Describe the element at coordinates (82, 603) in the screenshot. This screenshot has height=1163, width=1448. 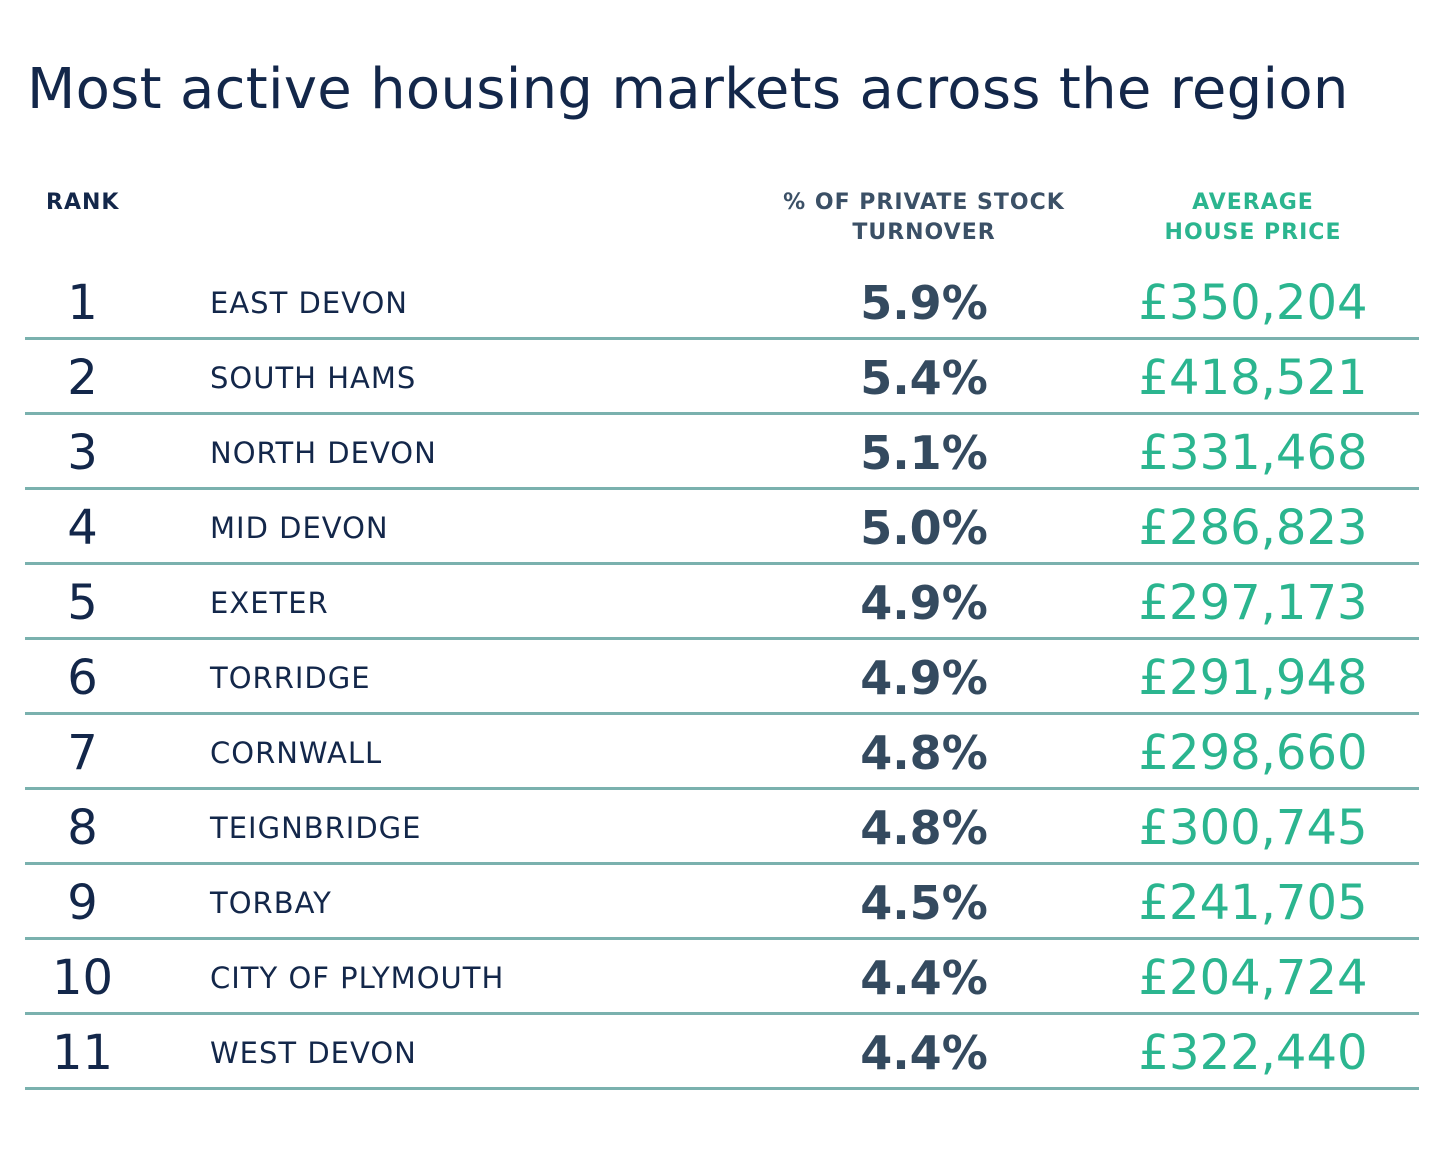
I see `rank-cell: 5` at that location.